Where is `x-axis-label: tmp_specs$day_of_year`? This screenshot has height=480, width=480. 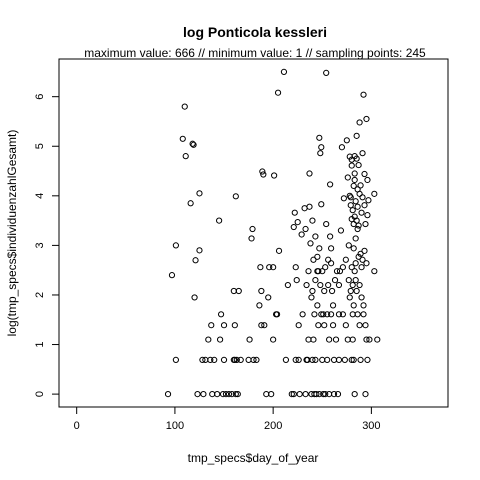
x-axis-label: tmp_specs$day_of_year is located at coordinates (253, 458).